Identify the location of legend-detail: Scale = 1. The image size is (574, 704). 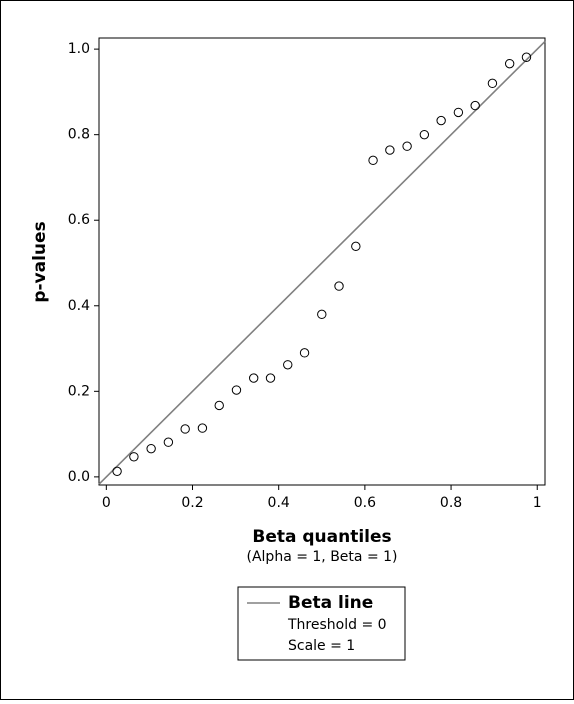
(321, 646).